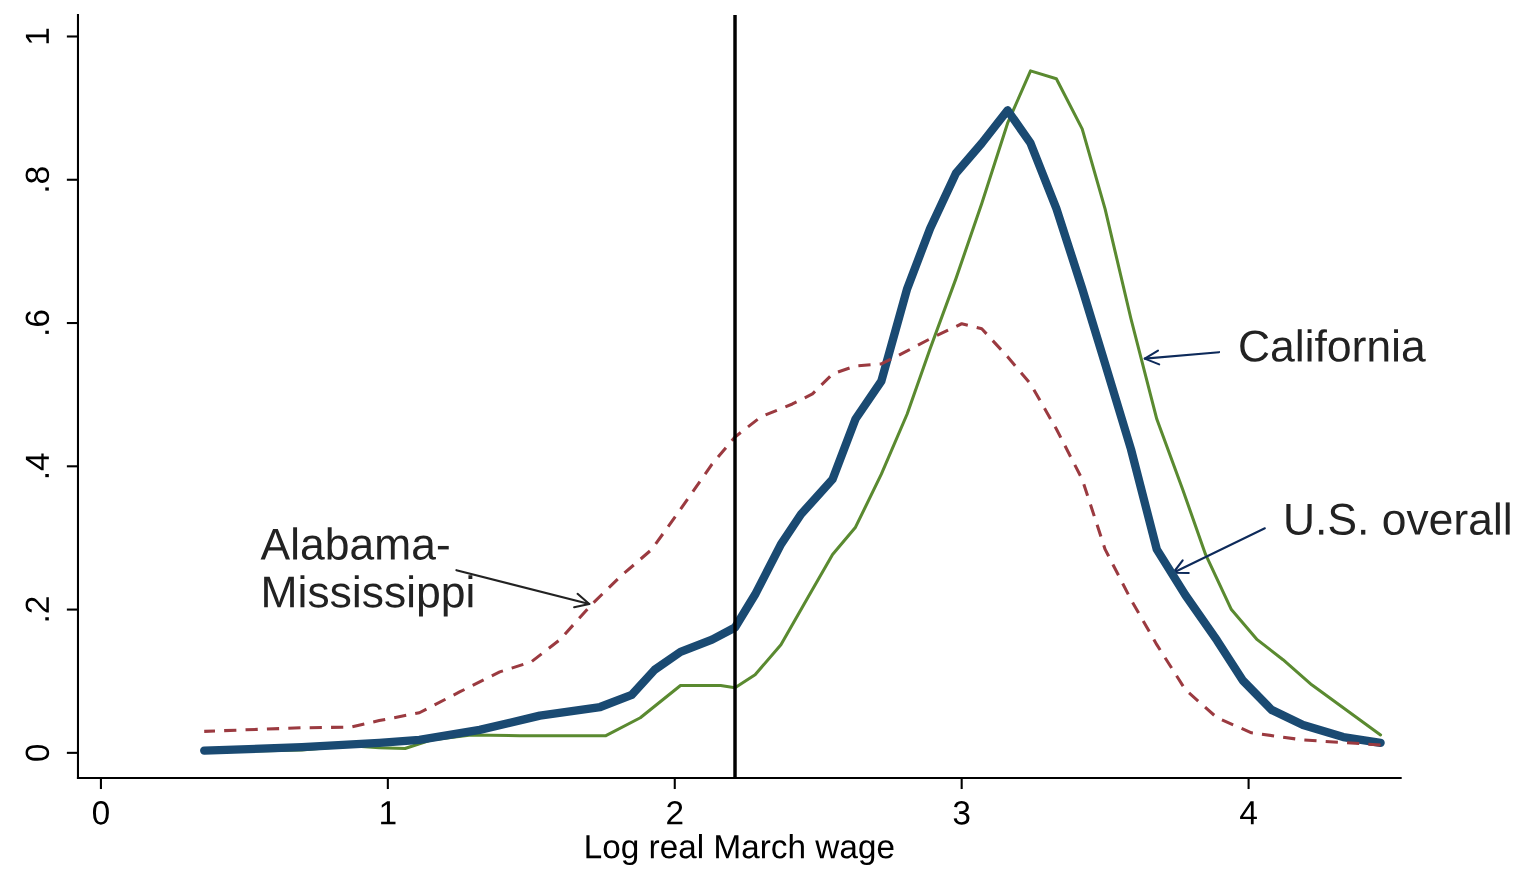 The width and height of the screenshot is (1538, 882). I want to click on x-tick-label: 4, so click(1248, 813).